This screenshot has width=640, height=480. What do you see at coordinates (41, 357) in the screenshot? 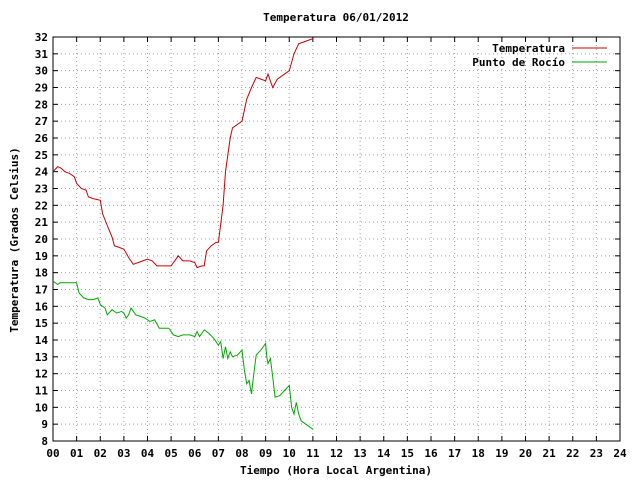
I see `y-tick-label: 13` at bounding box center [41, 357].